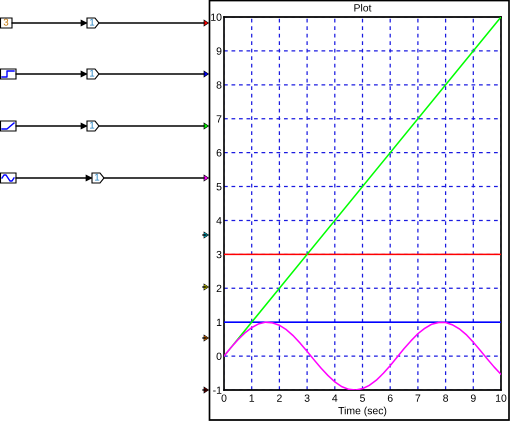  What do you see at coordinates (219, 118) in the screenshot?
I see `y-tick-label: 7` at bounding box center [219, 118].